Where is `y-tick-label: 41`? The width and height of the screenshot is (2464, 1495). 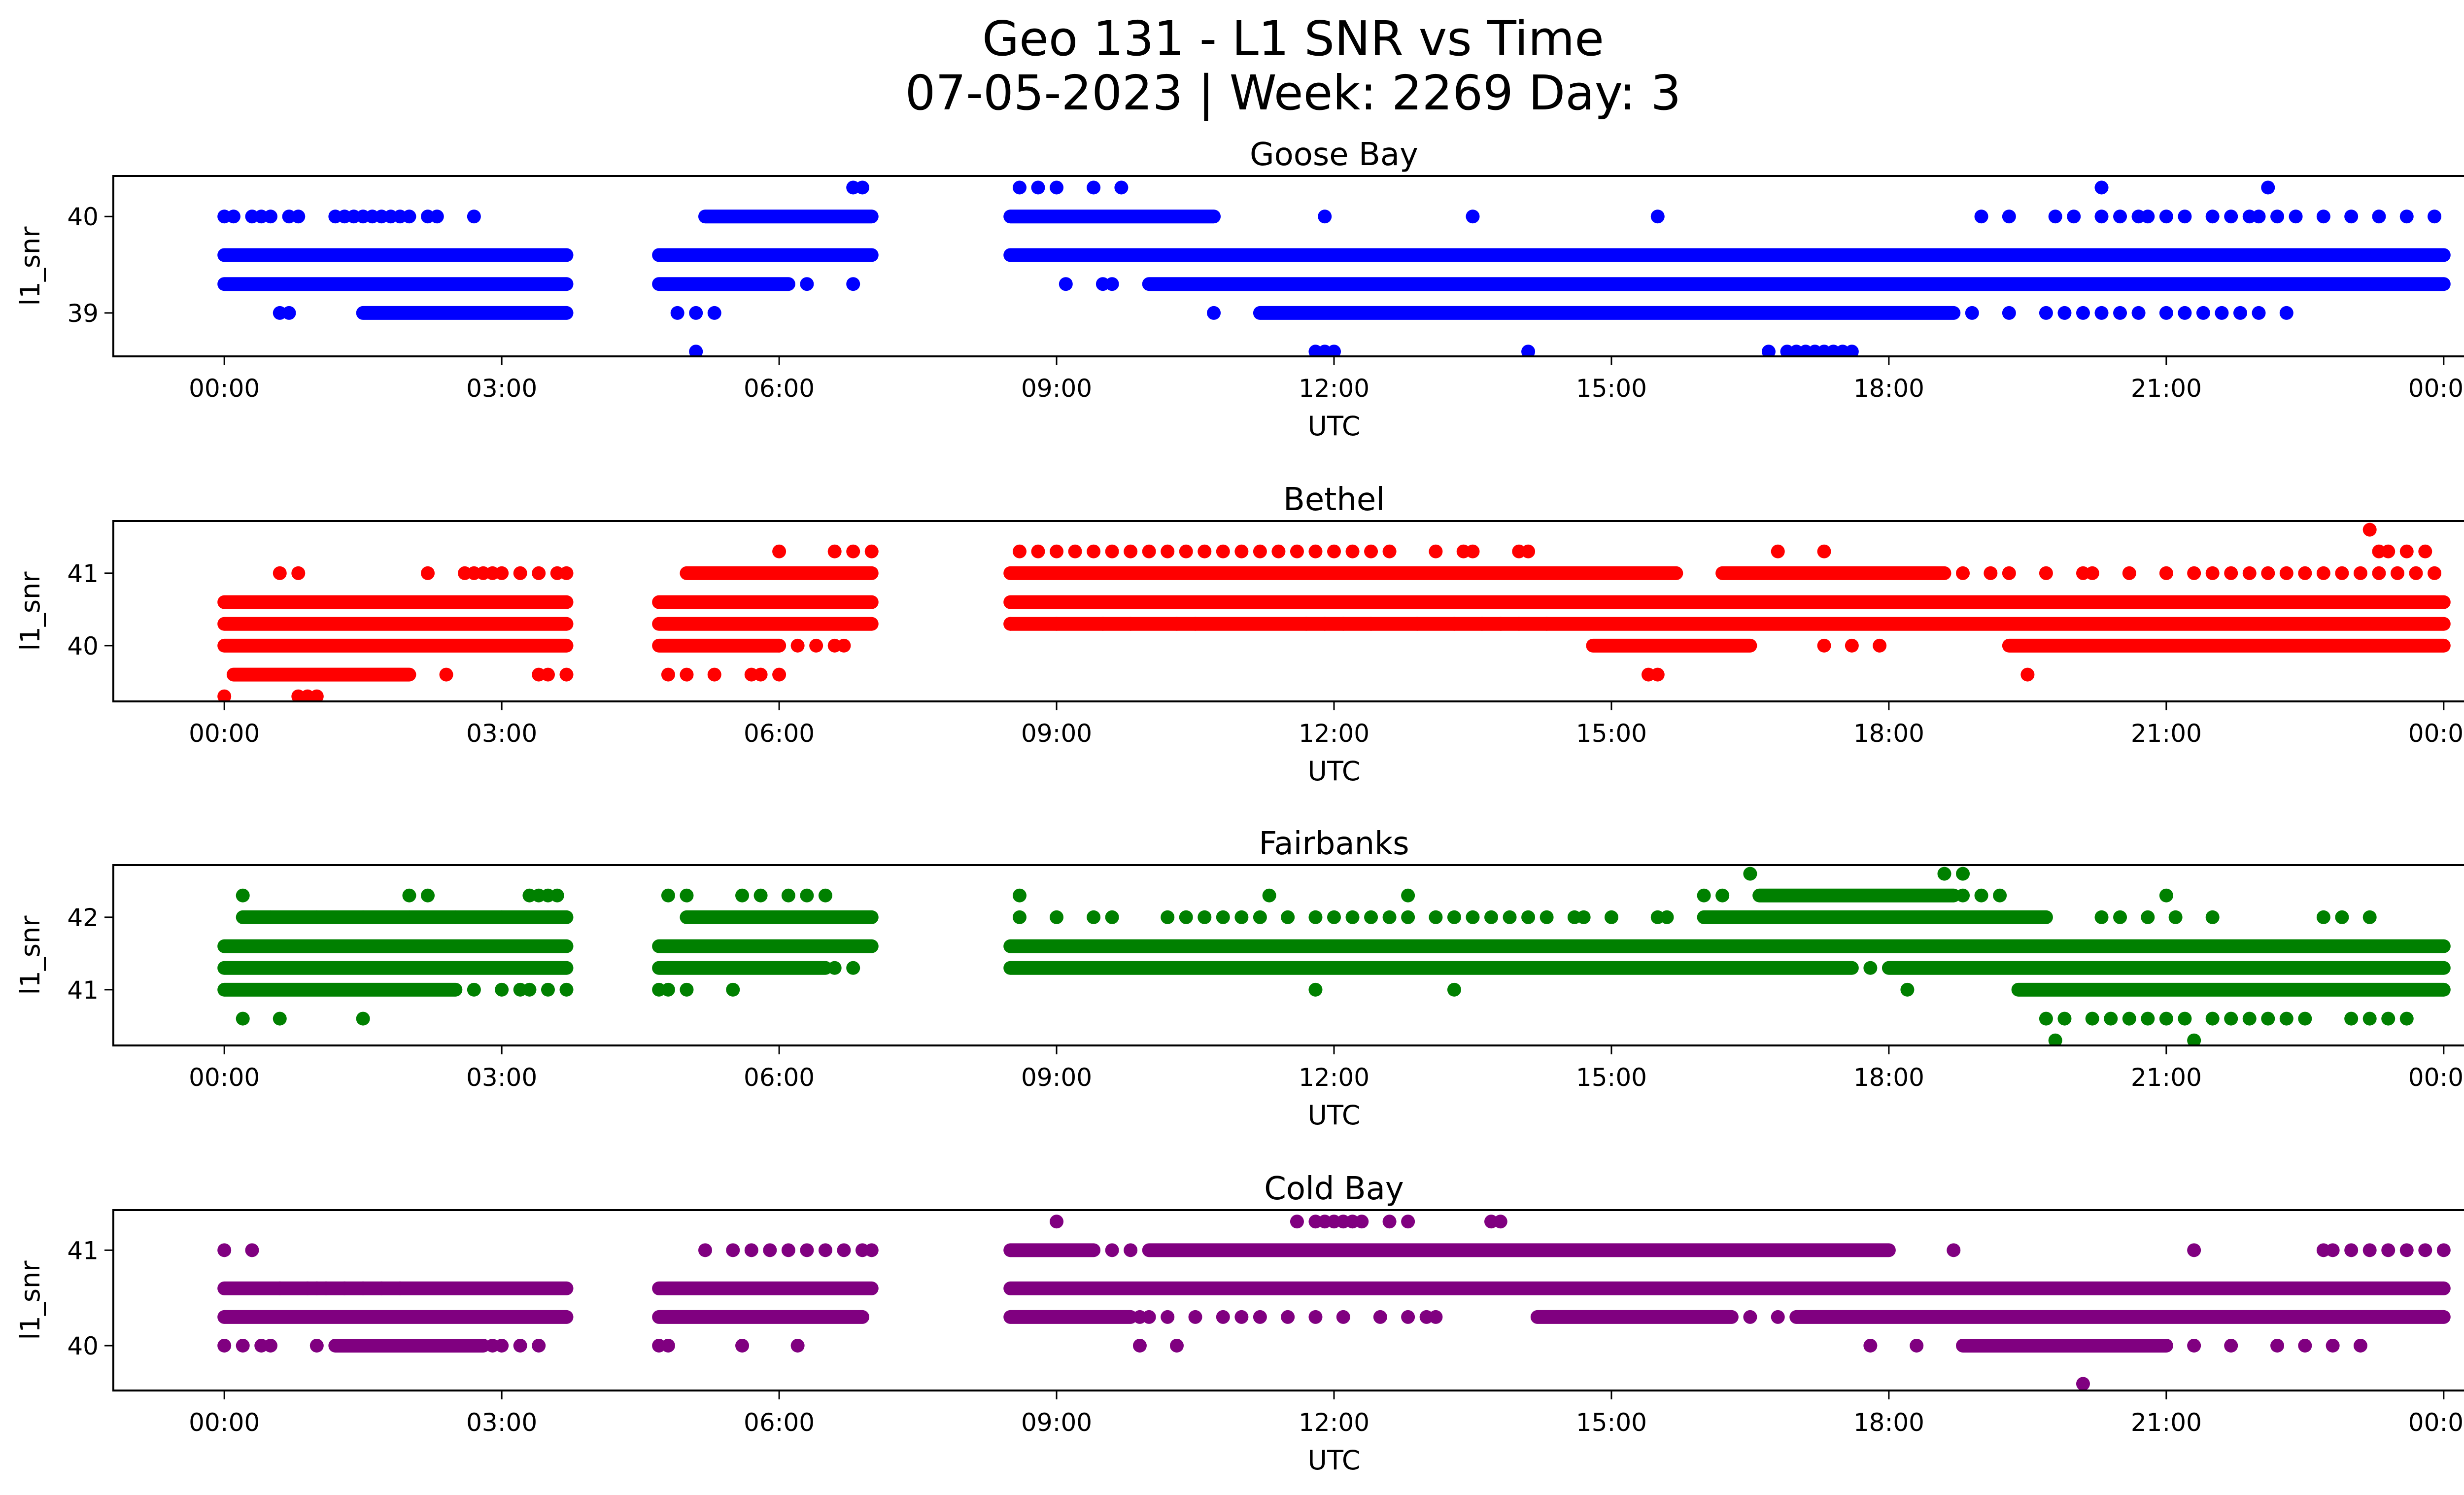 y-tick-label: 41 is located at coordinates (83, 573).